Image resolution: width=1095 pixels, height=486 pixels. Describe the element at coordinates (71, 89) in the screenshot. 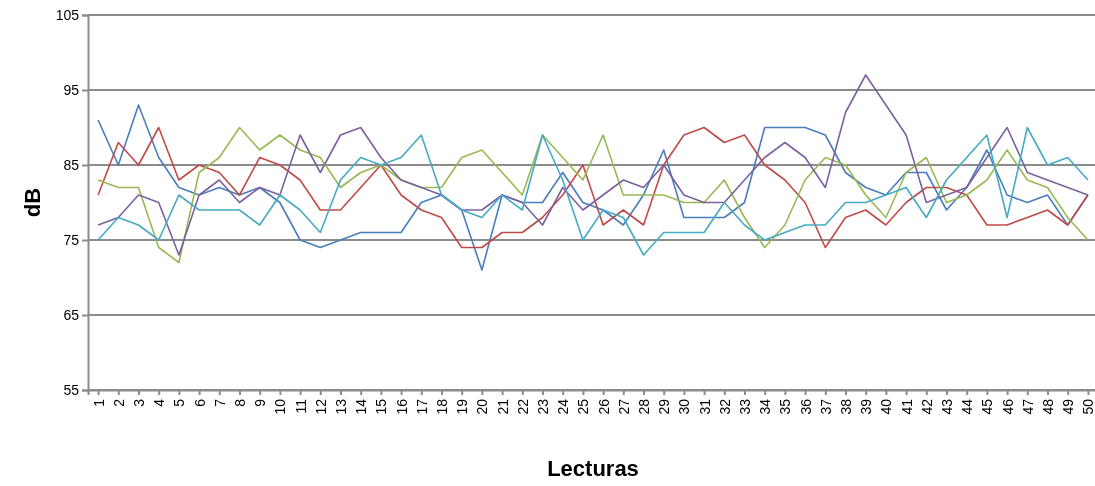

I see `y-tick-label: 95` at that location.